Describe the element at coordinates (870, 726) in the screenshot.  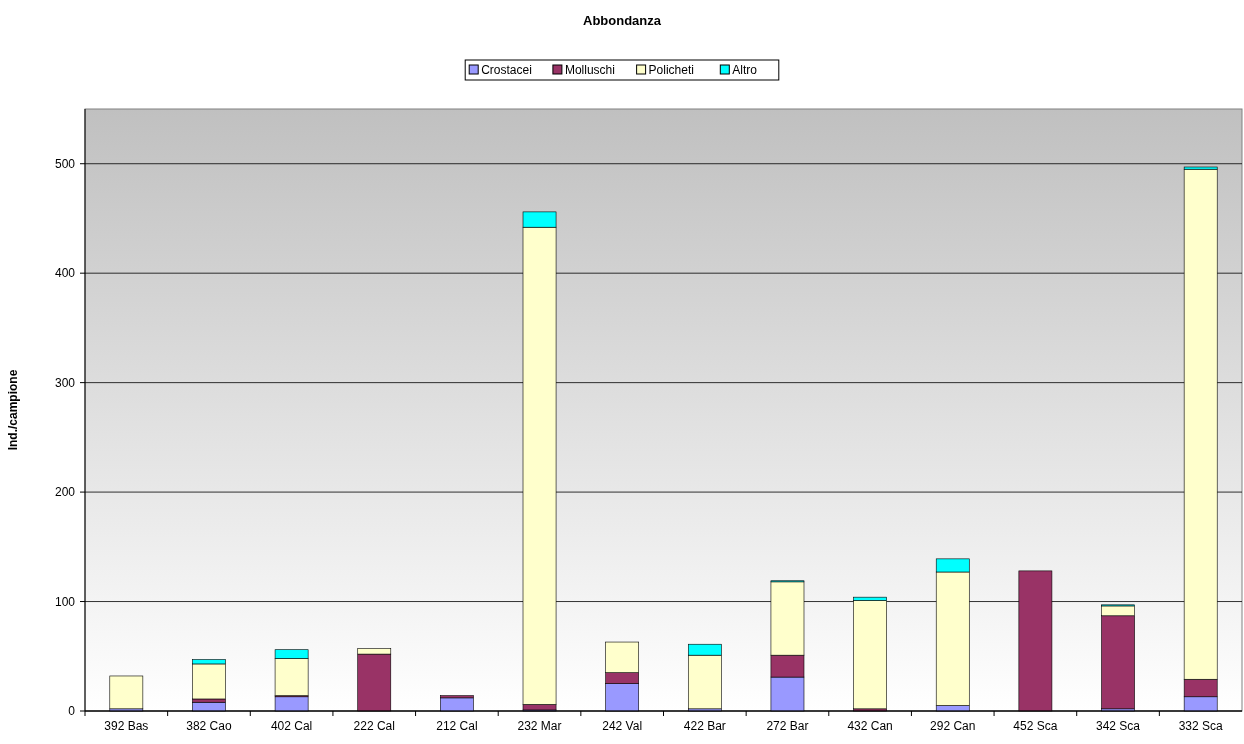
I see `x-tick-label: 432 Can` at that location.